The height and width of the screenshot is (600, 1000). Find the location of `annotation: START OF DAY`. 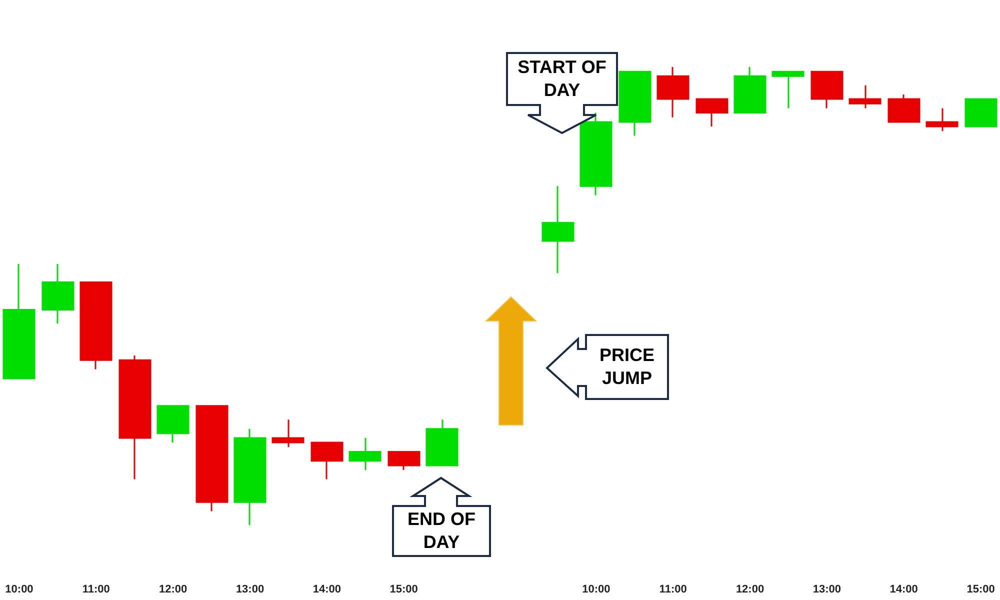

annotation: START OF DAY is located at coordinates (562, 79).